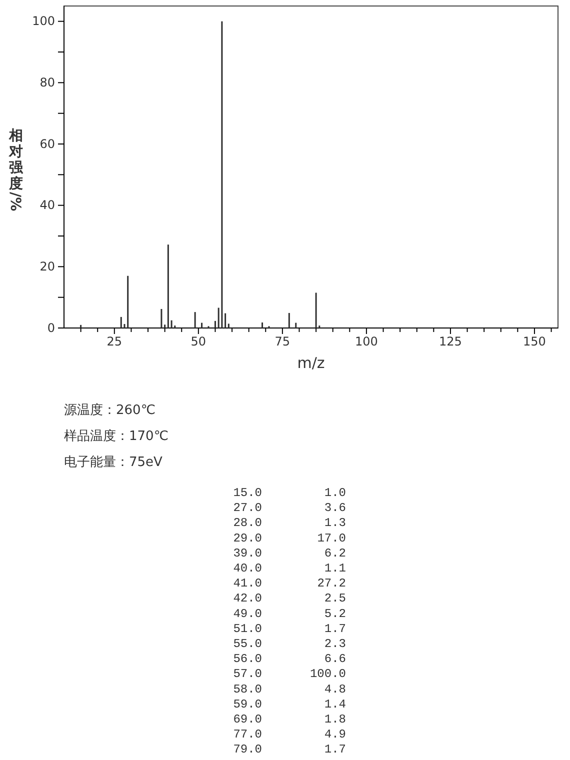 The image size is (570, 760). I want to click on text: 2.5, so click(335, 599).